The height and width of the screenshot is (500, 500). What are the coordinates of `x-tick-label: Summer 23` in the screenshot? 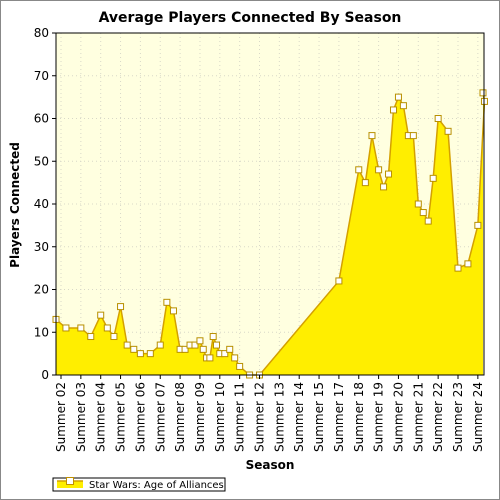 It's located at (458, 417).